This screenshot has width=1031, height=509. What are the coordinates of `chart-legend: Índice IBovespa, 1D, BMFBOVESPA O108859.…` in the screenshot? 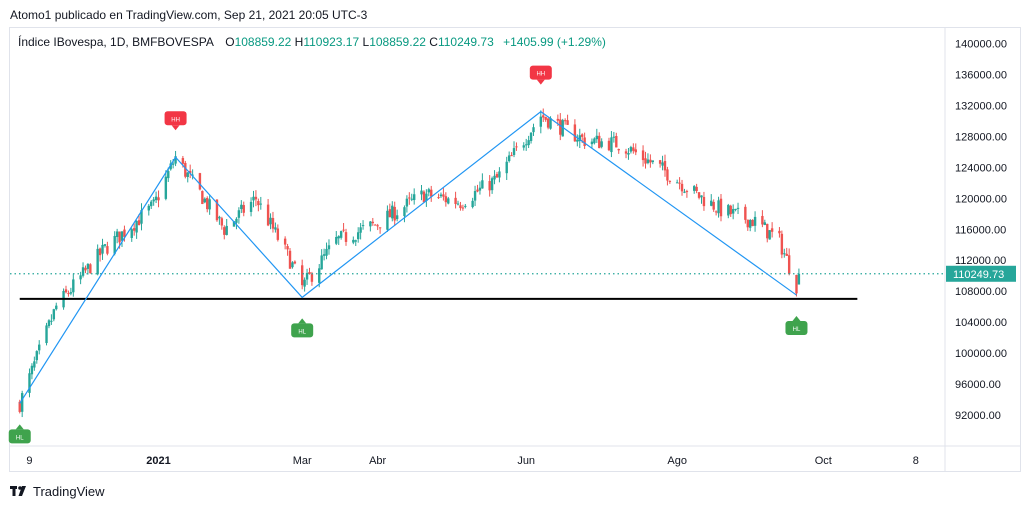 It's located at (312, 42).